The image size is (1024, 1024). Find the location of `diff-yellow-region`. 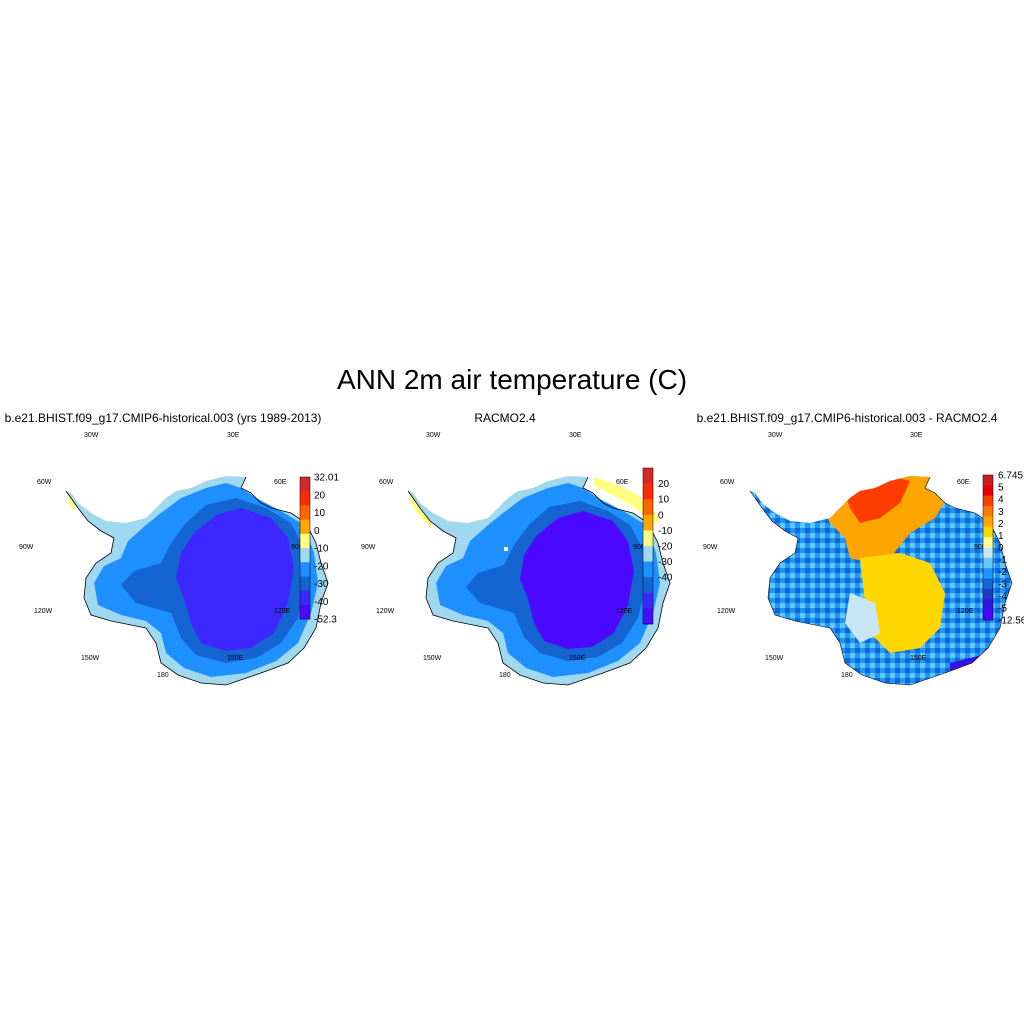

diff-yellow-region is located at coordinates (902, 603).